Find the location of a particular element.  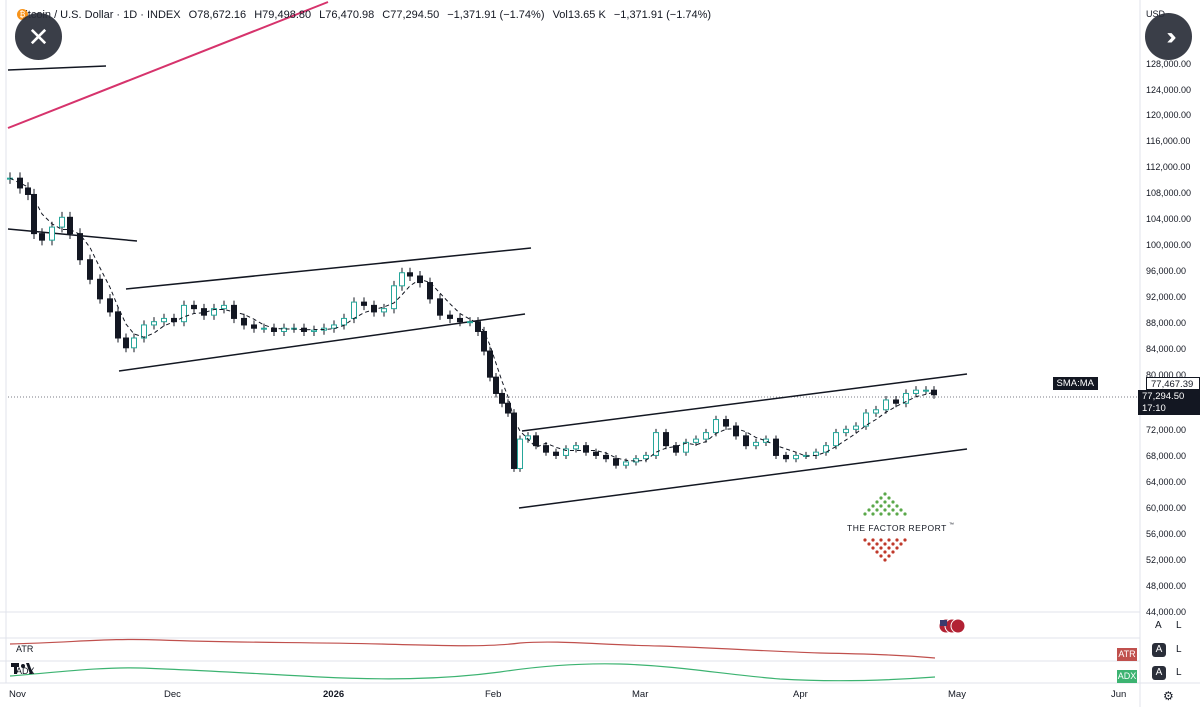

atr-indicator-label: ATR is located at coordinates (25, 649).